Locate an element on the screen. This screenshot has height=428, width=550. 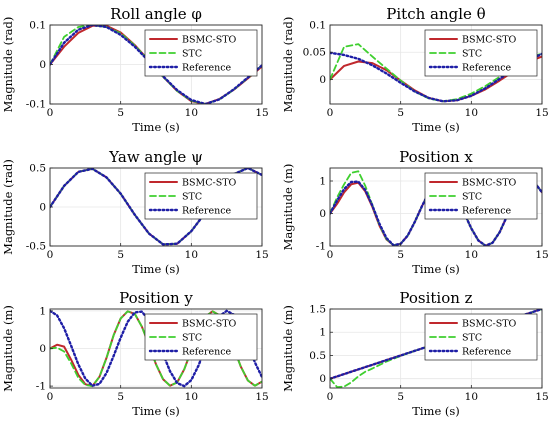
y-tick-label: 1.5 is located at coordinates (317, 310).